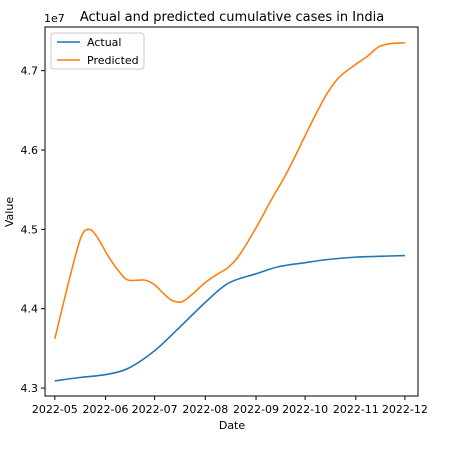  I want to click on y-tick-label: 4.4, so click(30, 309).